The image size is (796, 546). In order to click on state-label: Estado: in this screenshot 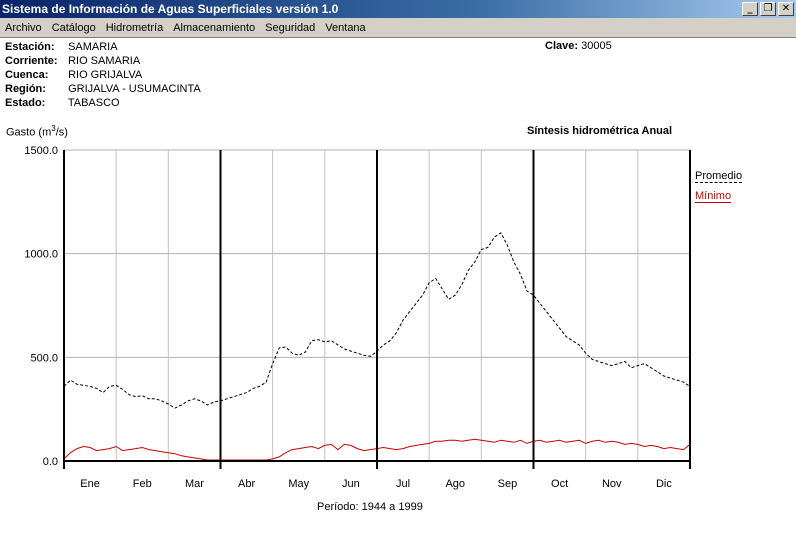, I will do `click(25, 103)`.